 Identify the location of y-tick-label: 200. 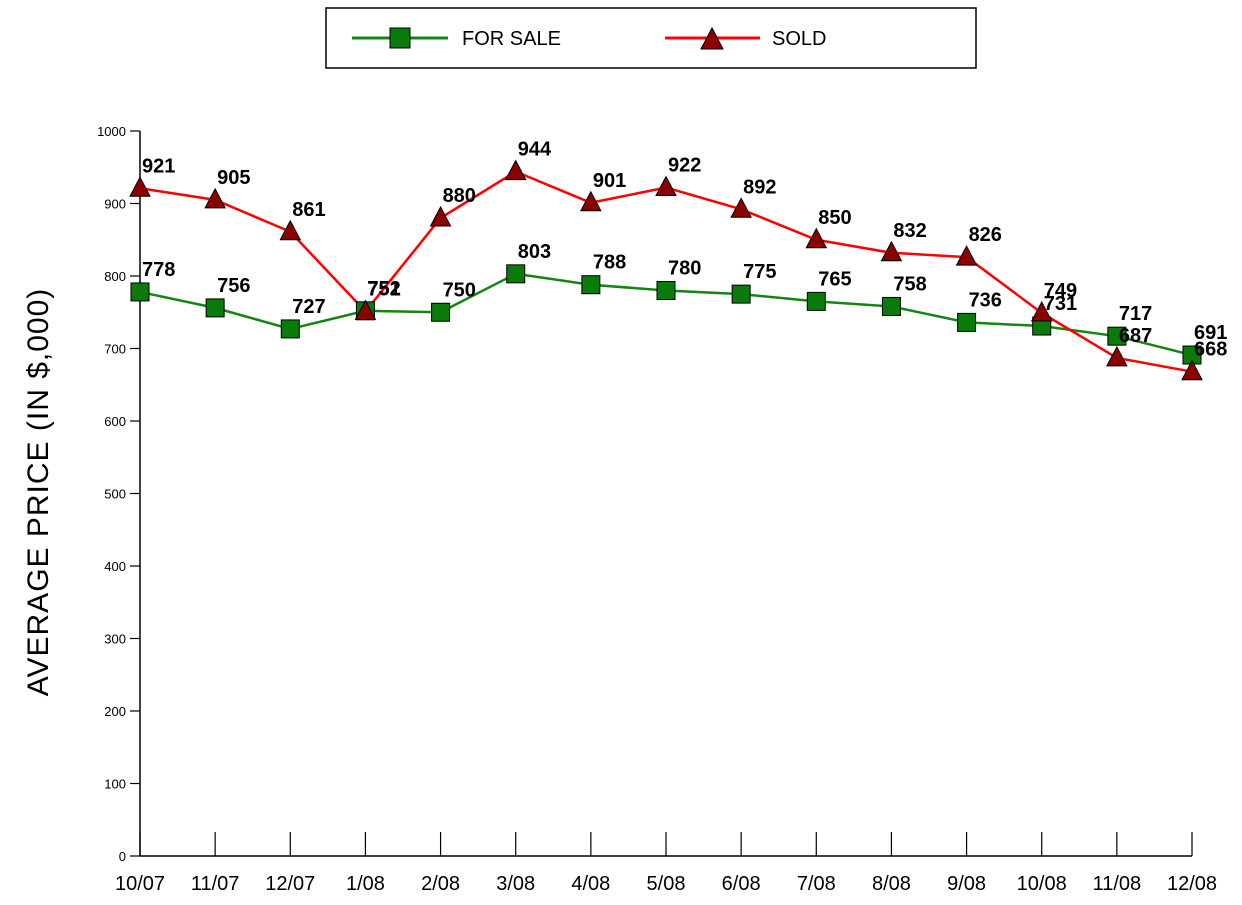
(115, 711).